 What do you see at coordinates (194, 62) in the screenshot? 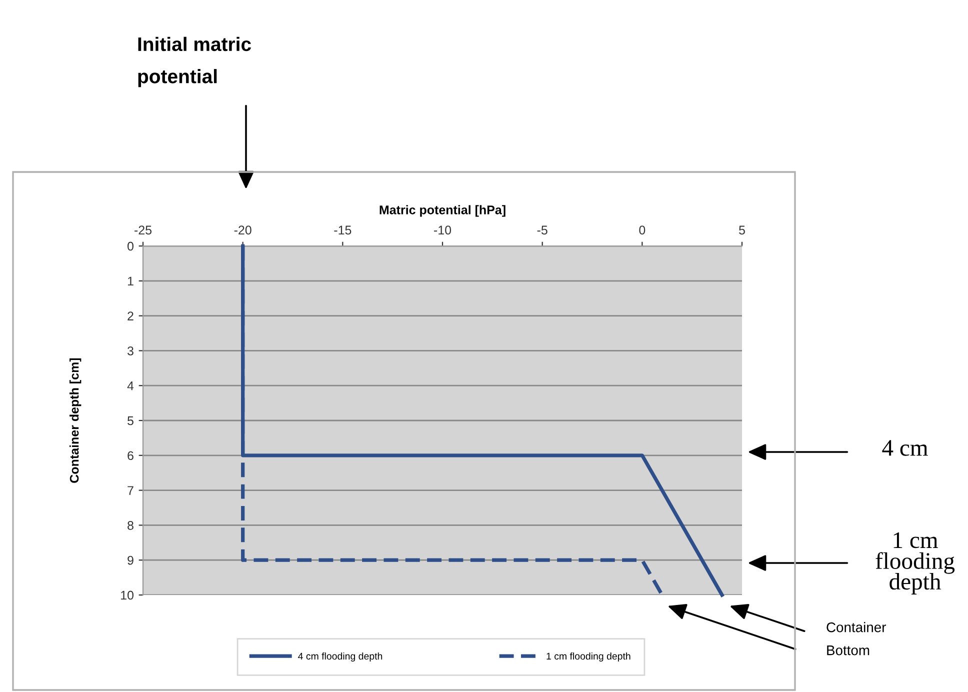
I see `text: Initial matric potential` at bounding box center [194, 62].